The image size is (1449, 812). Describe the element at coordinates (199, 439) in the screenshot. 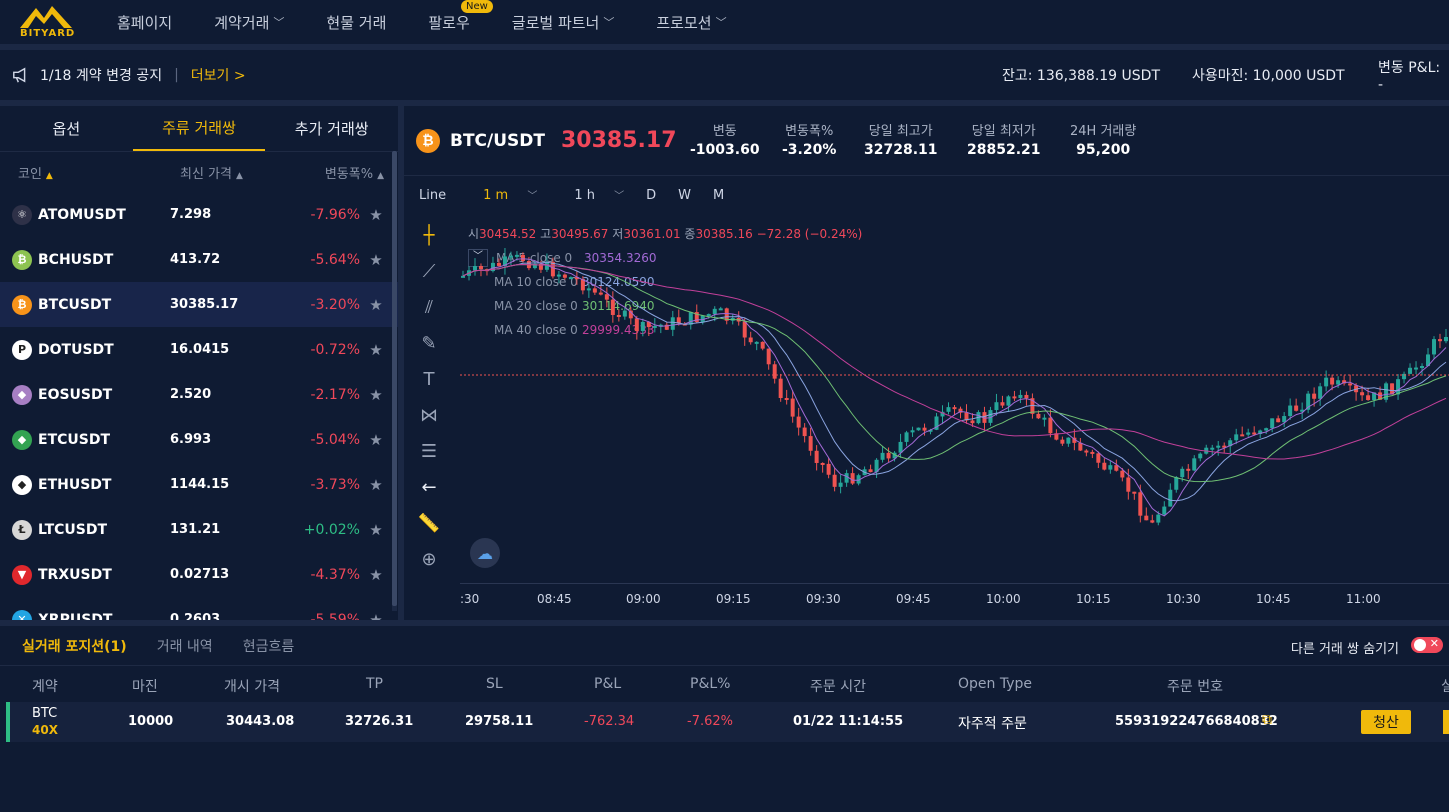

I see `market-row: ◆ ETCUSDT 6.993 -5.04% ★` at that location.